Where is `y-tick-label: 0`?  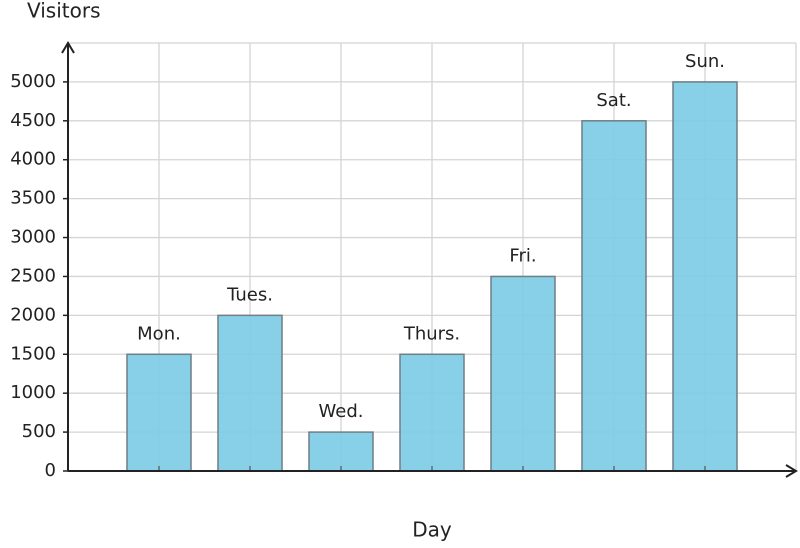
y-tick-label: 0 is located at coordinates (50, 470).